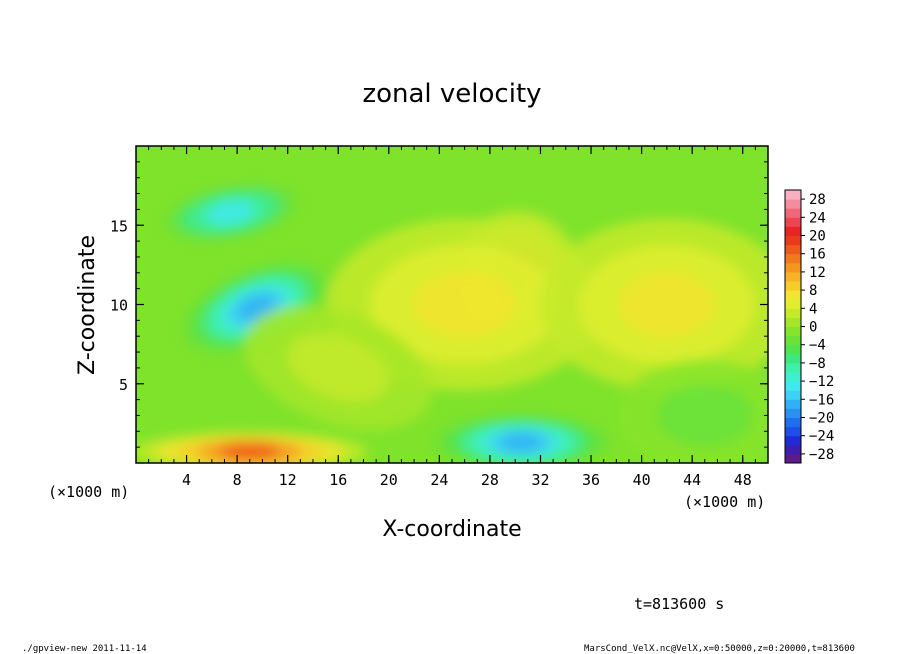  Describe the element at coordinates (817, 218) in the screenshot. I see `colorbar-label: 24` at that location.